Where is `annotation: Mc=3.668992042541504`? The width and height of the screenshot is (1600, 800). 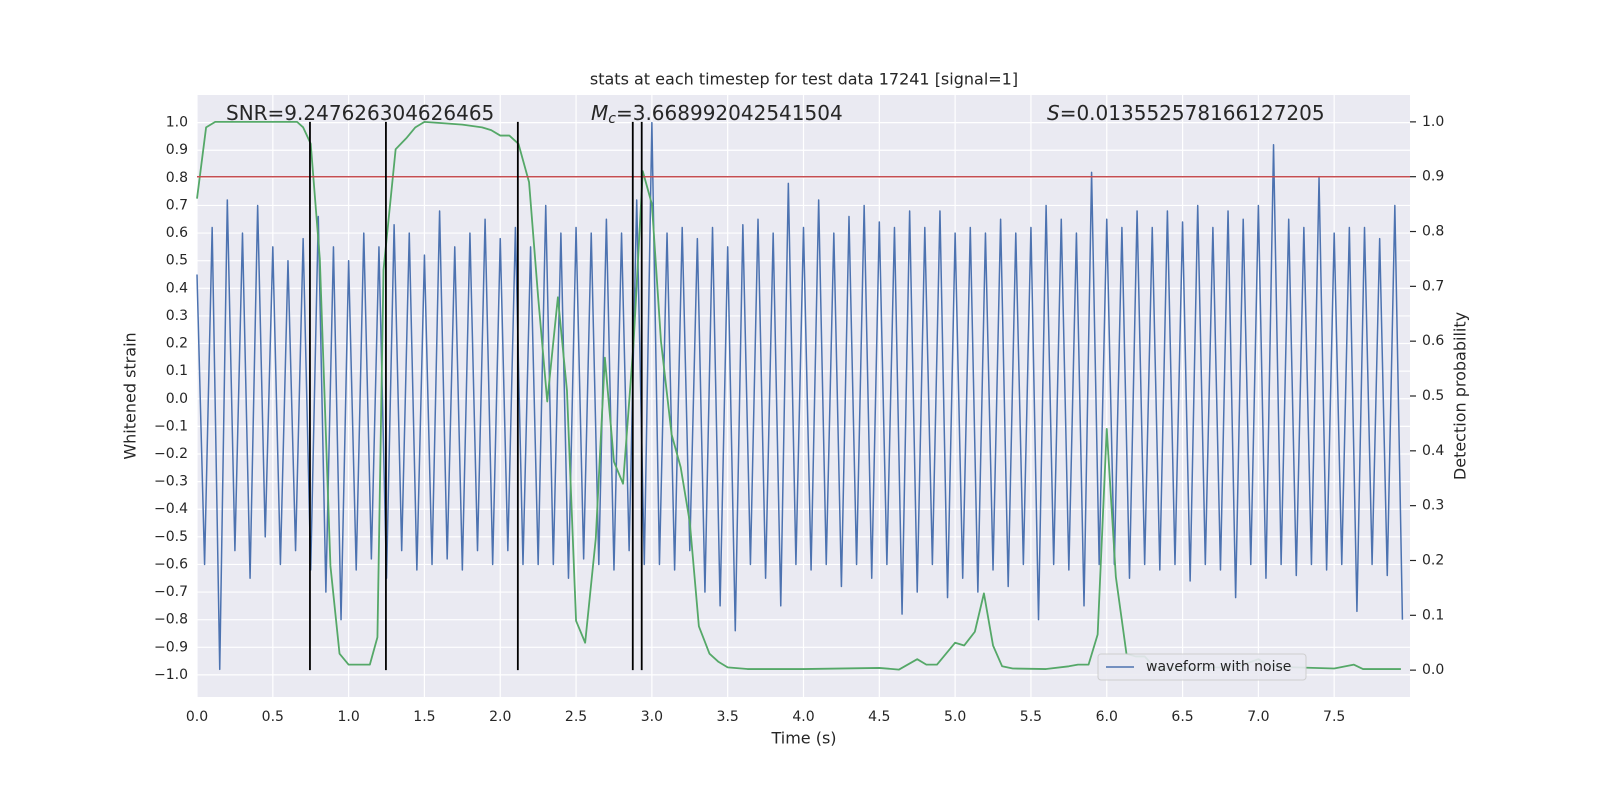 annotation: Mc=3.668992042541504 is located at coordinates (717, 114).